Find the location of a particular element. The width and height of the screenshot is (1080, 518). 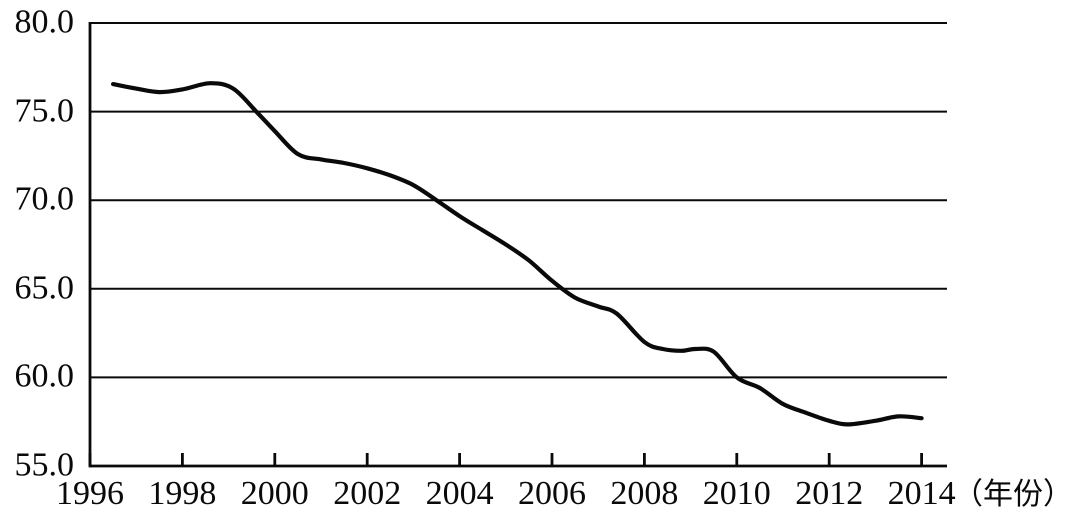

x-axis-tick-label: 2006 is located at coordinates (551, 493).